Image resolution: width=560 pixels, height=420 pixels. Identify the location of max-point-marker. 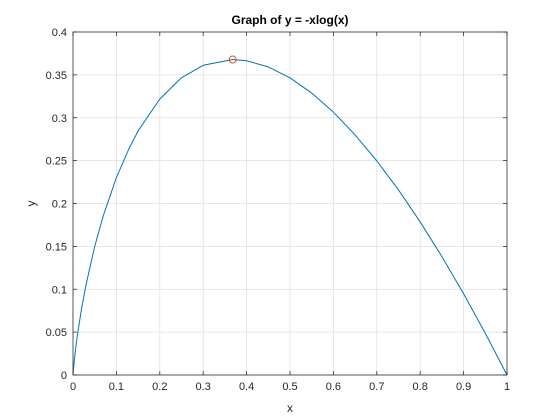
(232, 59).